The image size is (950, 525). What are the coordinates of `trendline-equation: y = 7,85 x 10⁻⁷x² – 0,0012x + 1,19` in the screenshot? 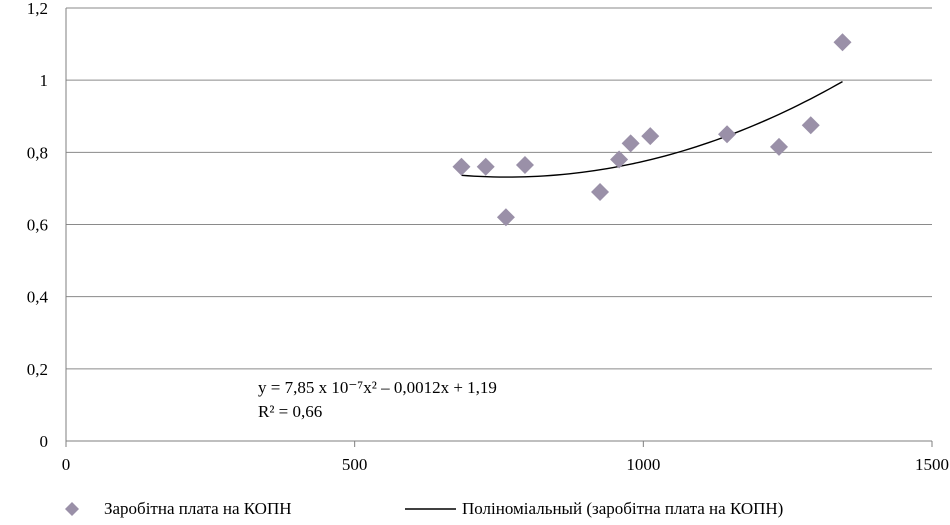 It's located at (377, 387).